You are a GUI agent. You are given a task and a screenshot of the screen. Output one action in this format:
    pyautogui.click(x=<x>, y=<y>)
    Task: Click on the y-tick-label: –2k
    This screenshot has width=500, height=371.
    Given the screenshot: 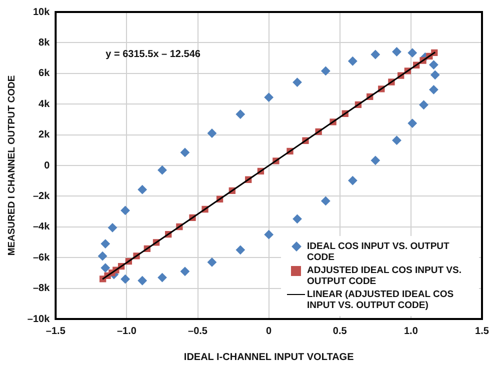 What is the action you would take?
    pyautogui.click(x=41, y=196)
    